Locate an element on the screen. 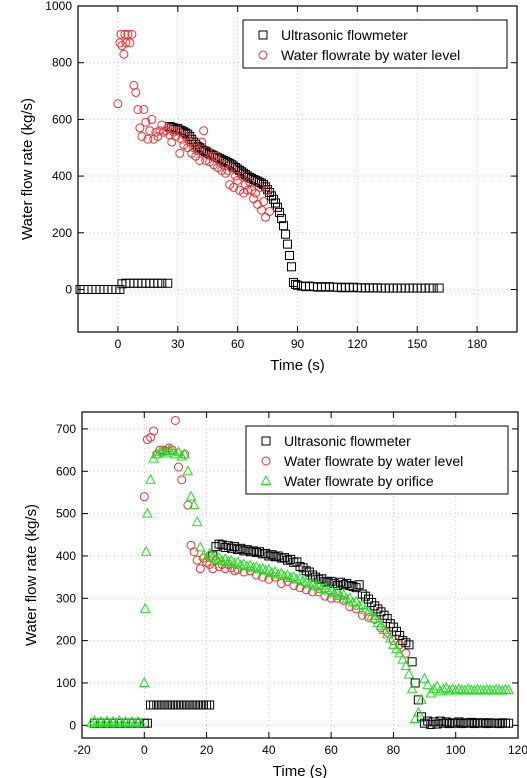  x-axis-label: Time (s) is located at coordinates (297, 365).